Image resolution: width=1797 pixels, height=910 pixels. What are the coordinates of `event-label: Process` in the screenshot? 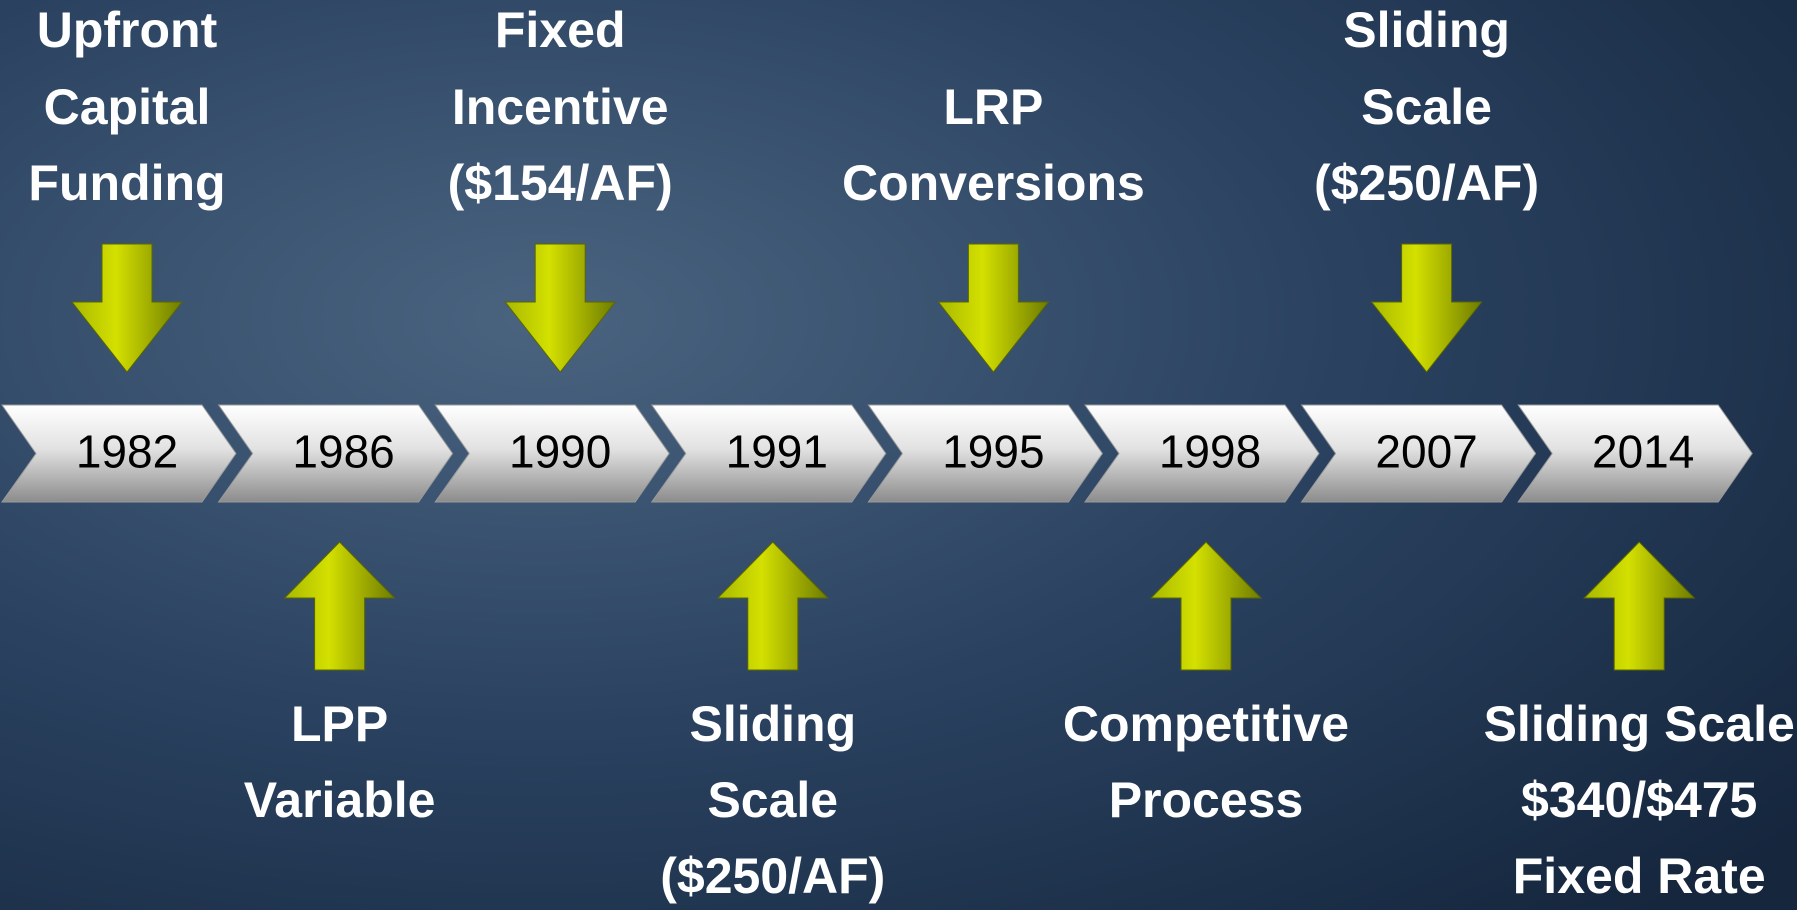 It's located at (1206, 800).